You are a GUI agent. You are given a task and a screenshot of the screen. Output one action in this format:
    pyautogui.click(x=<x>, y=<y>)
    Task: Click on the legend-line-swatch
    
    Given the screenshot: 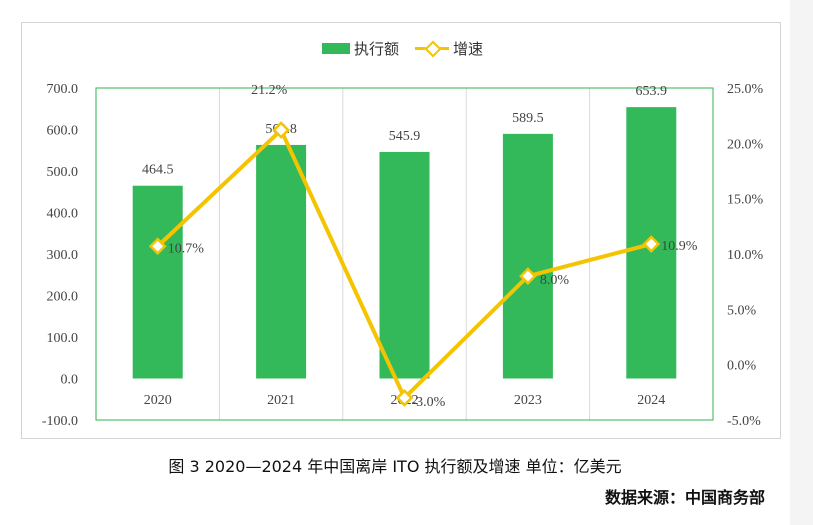 What is the action you would take?
    pyautogui.click(x=432, y=49)
    